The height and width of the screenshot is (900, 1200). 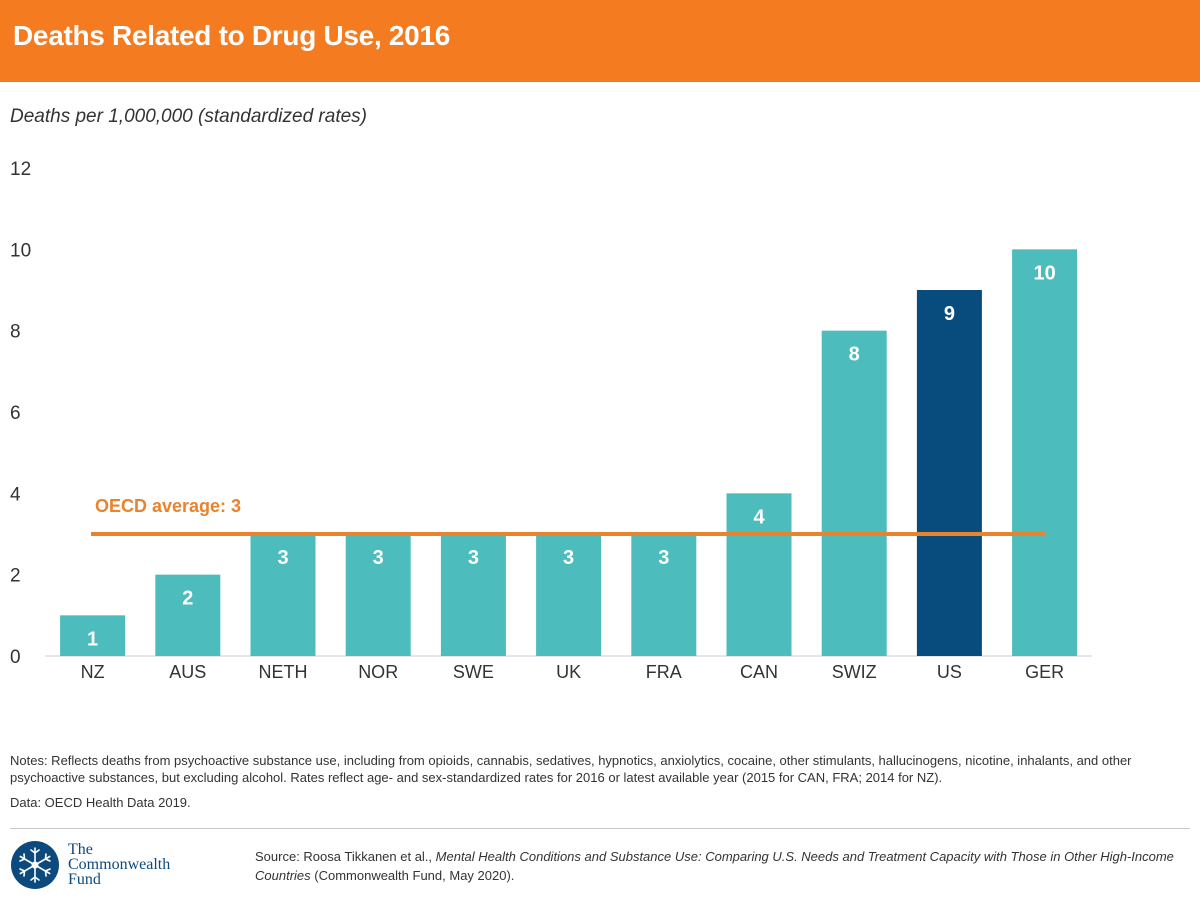 I want to click on y-tick-label: 4, so click(x=15, y=494).